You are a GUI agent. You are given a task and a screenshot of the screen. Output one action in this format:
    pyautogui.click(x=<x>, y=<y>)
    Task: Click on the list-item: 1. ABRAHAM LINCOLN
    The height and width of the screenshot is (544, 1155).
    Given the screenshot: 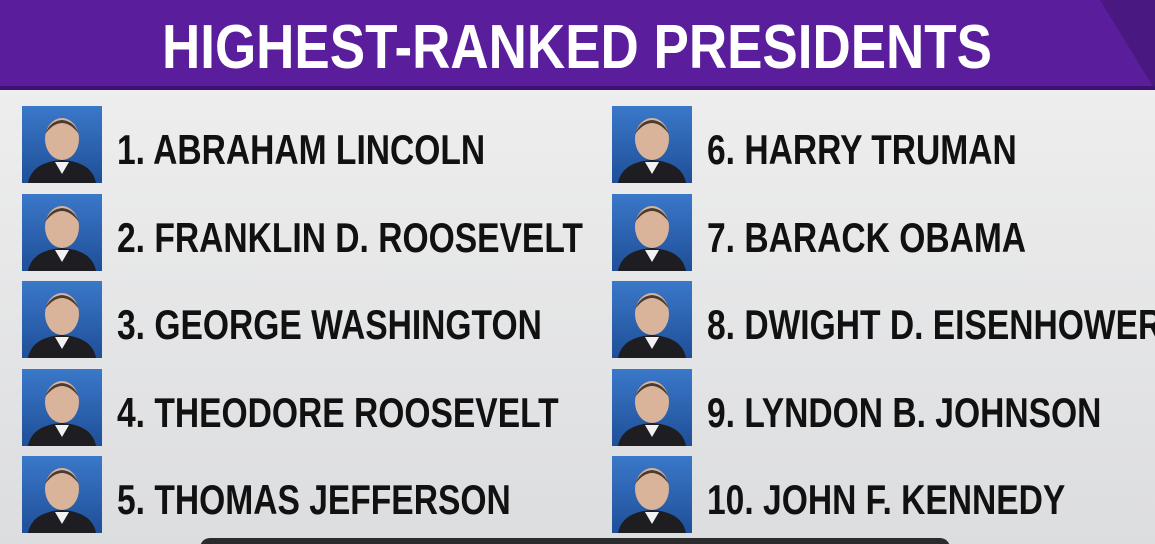 What is the action you would take?
    pyautogui.click(x=253, y=144)
    